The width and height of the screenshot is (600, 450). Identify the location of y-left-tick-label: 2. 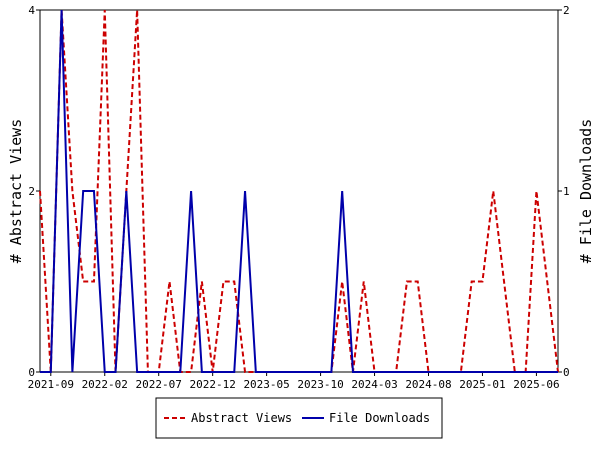
(31, 191).